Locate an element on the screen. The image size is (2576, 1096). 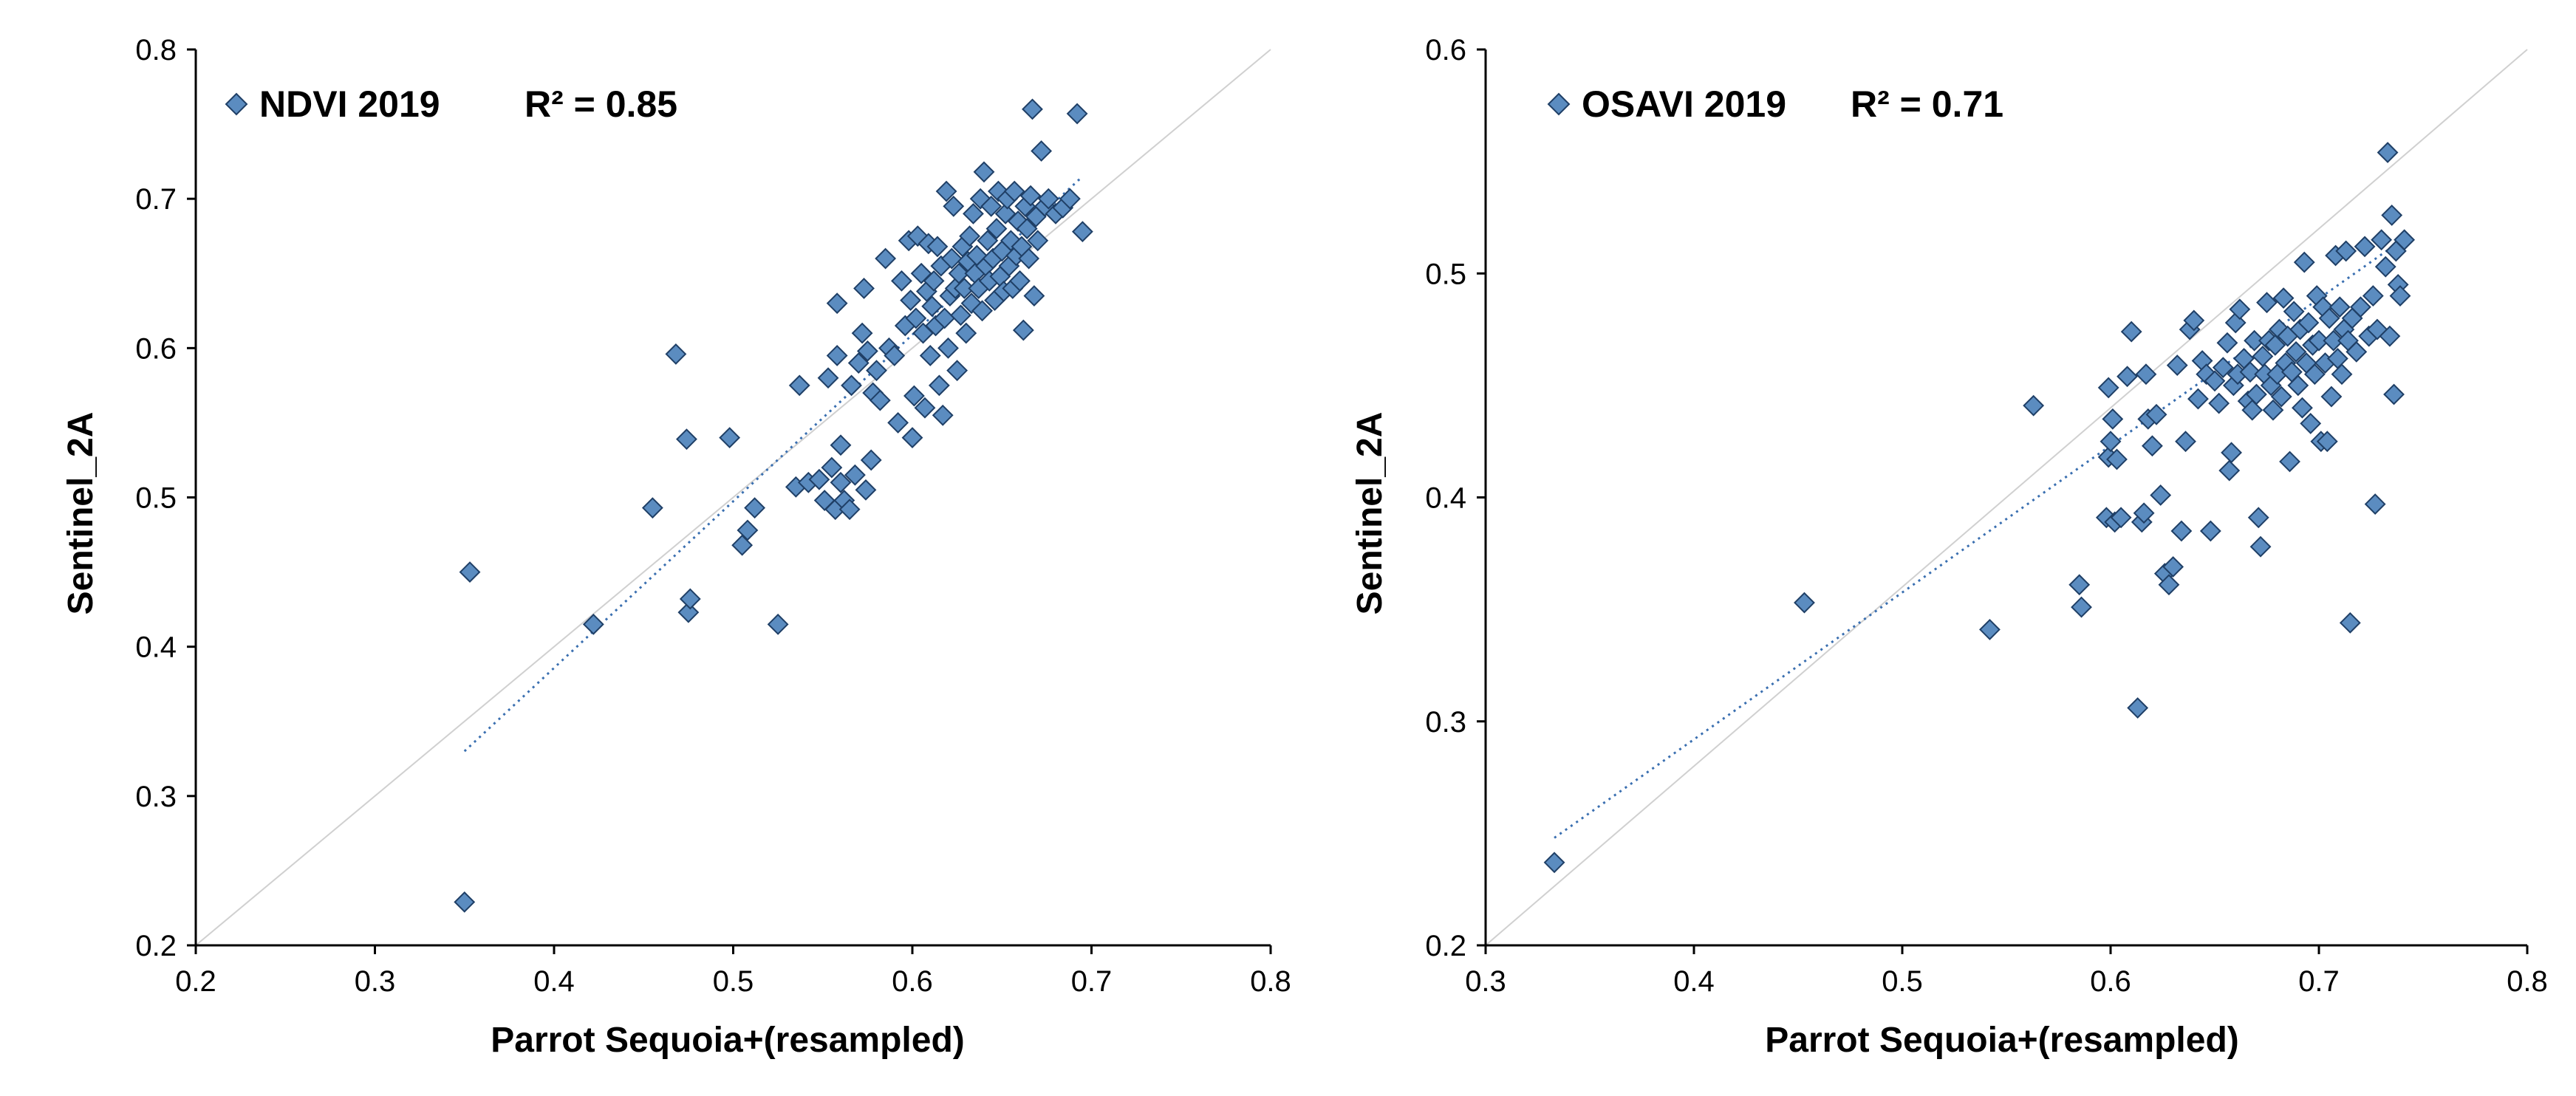
legend: OSAVI 2019 R² = 0.71 is located at coordinates (1775, 104).